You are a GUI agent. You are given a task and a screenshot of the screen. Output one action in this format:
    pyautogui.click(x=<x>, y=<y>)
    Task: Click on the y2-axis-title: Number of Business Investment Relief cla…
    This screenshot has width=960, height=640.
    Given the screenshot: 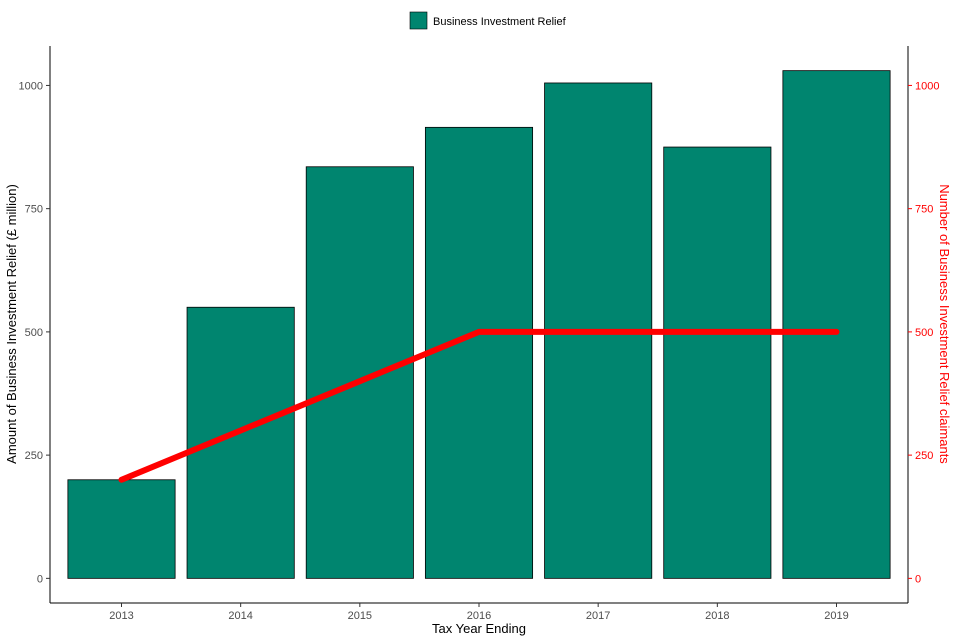 What is the action you would take?
    pyautogui.click(x=944, y=324)
    